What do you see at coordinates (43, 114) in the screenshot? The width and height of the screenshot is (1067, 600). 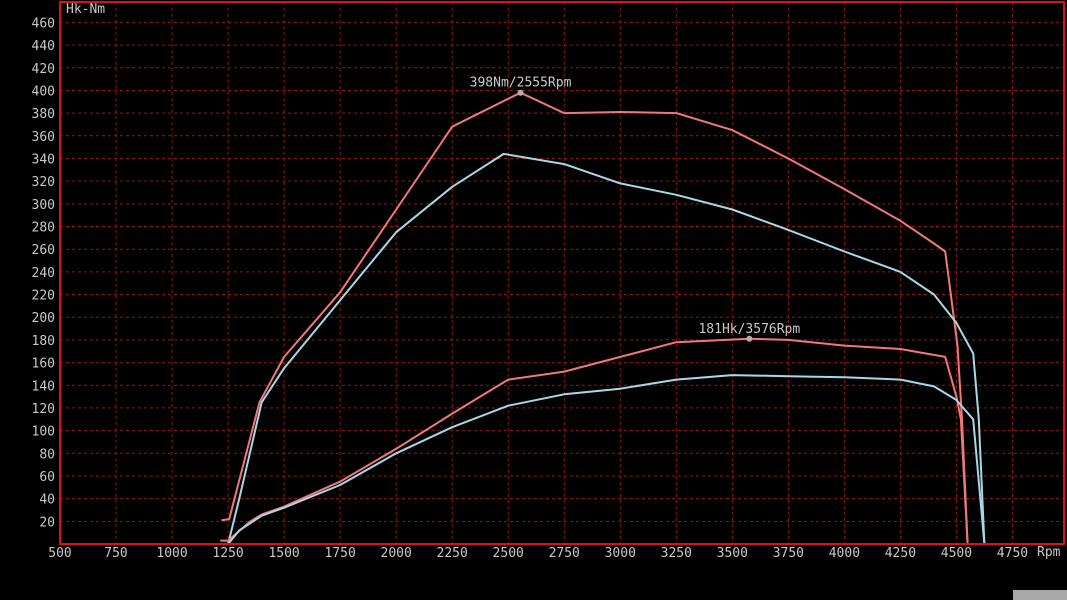 I see `y-tick-label: 380` at bounding box center [43, 114].